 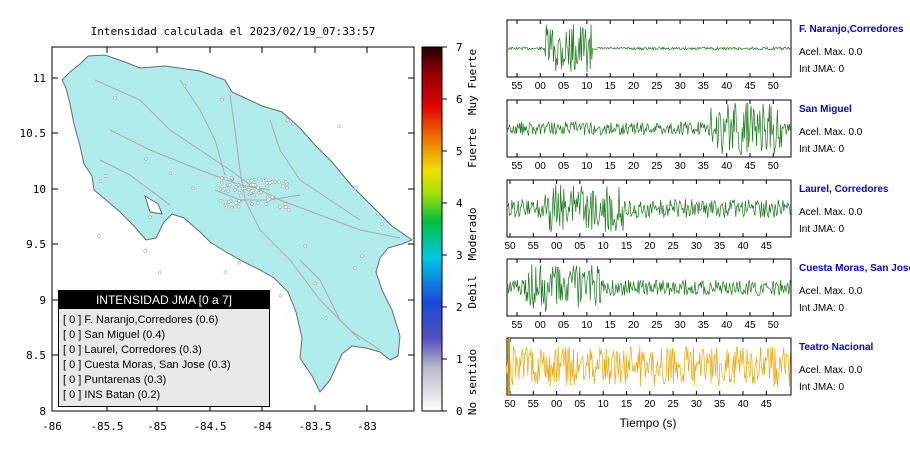 I want to click on colorbar-tick-label: 7, so click(x=459, y=47).